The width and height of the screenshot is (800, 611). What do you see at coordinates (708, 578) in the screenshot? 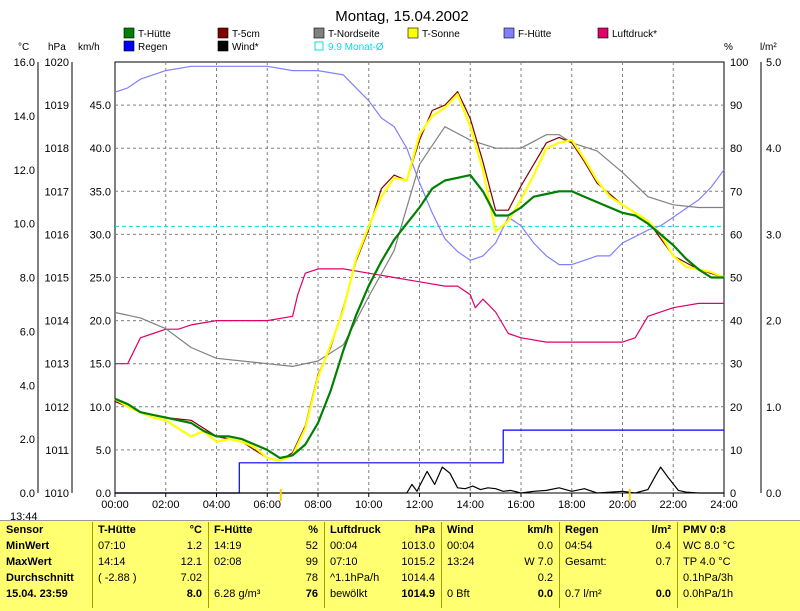
I see `table-cell: 0.1hPa/3h` at bounding box center [708, 578].